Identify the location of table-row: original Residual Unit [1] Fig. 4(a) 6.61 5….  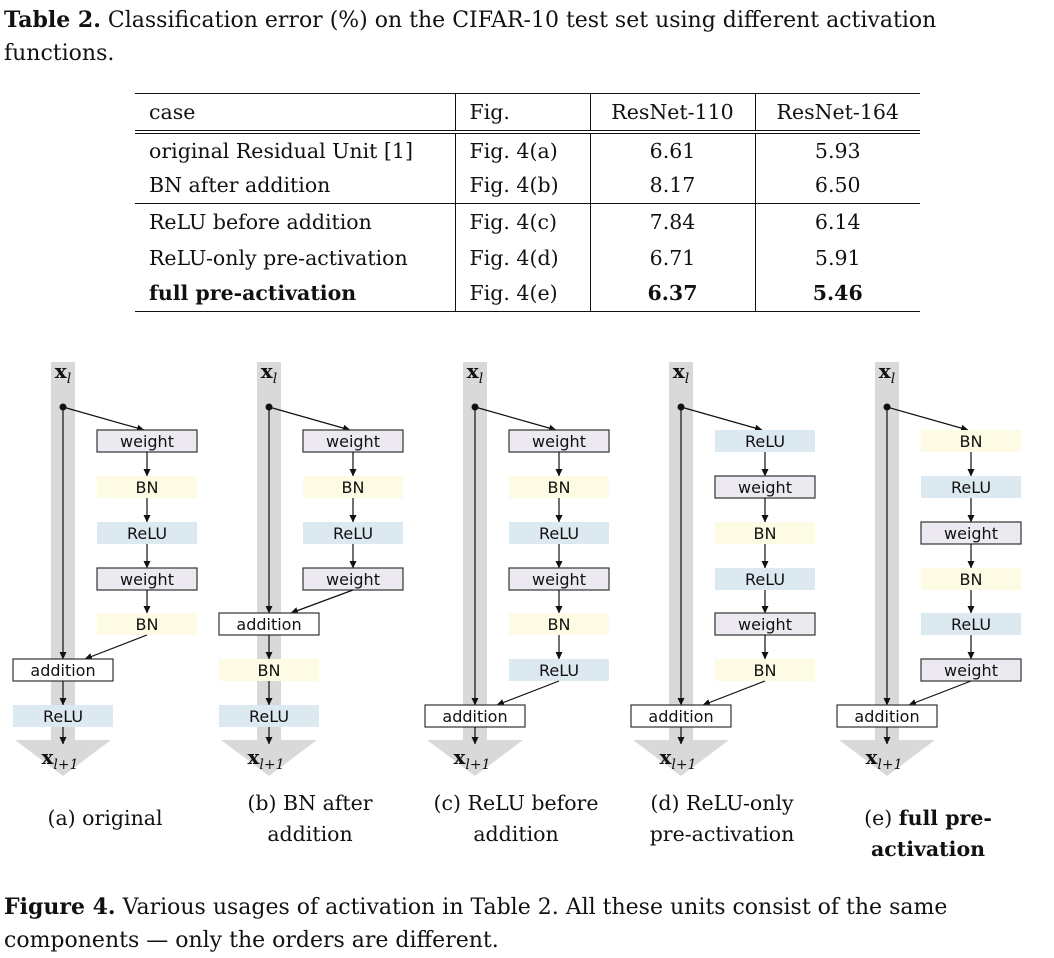
(527, 149).